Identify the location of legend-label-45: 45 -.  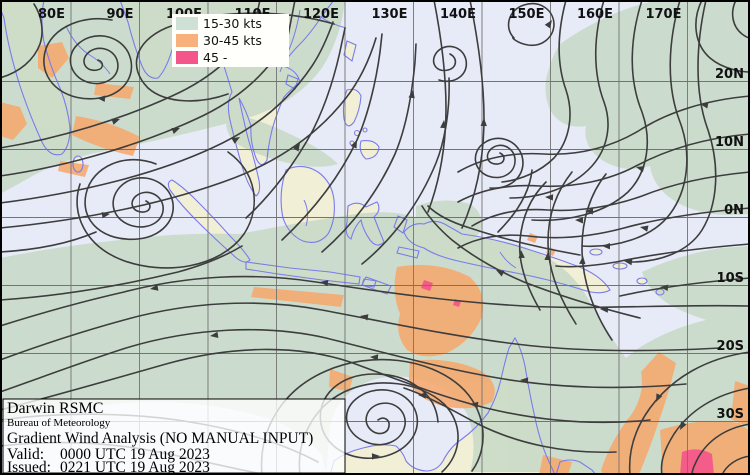
(215, 57).